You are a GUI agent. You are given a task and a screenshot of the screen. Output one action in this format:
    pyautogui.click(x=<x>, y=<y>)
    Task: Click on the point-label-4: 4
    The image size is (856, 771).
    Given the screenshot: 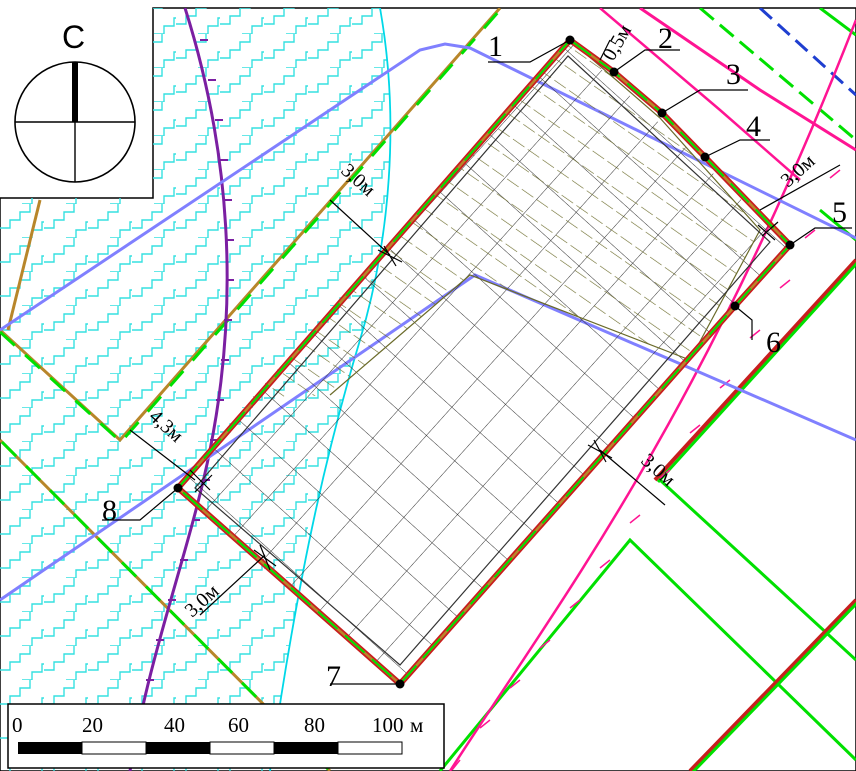 What is the action you would take?
    pyautogui.click(x=753, y=126)
    